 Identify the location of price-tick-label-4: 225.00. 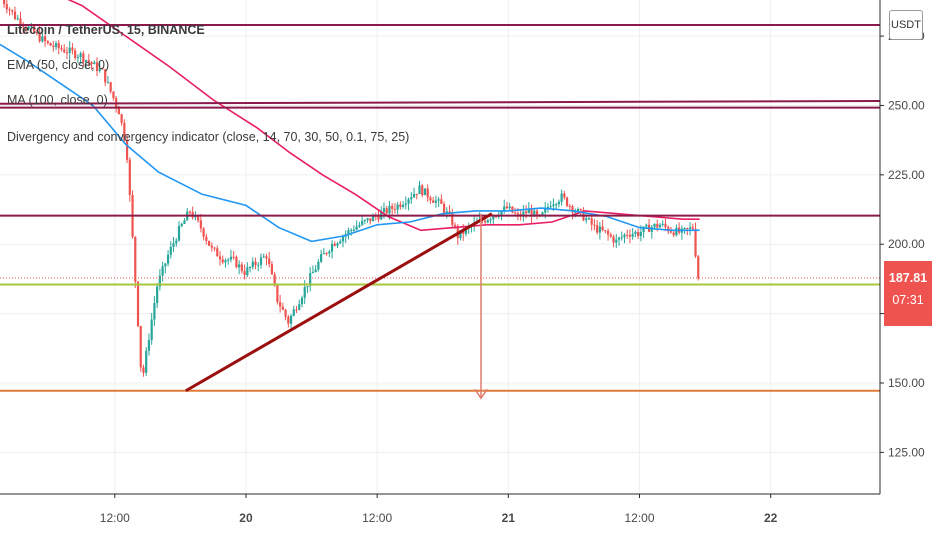
(906, 175).